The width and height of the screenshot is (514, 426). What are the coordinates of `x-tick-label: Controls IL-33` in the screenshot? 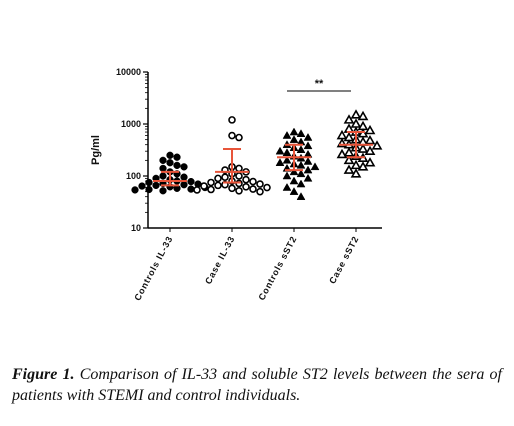 It's located at (153, 268).